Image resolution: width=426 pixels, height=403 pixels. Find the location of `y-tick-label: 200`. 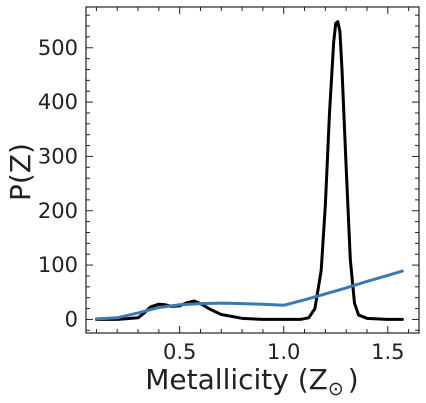

y-tick-label: 200 is located at coordinates (58, 211).